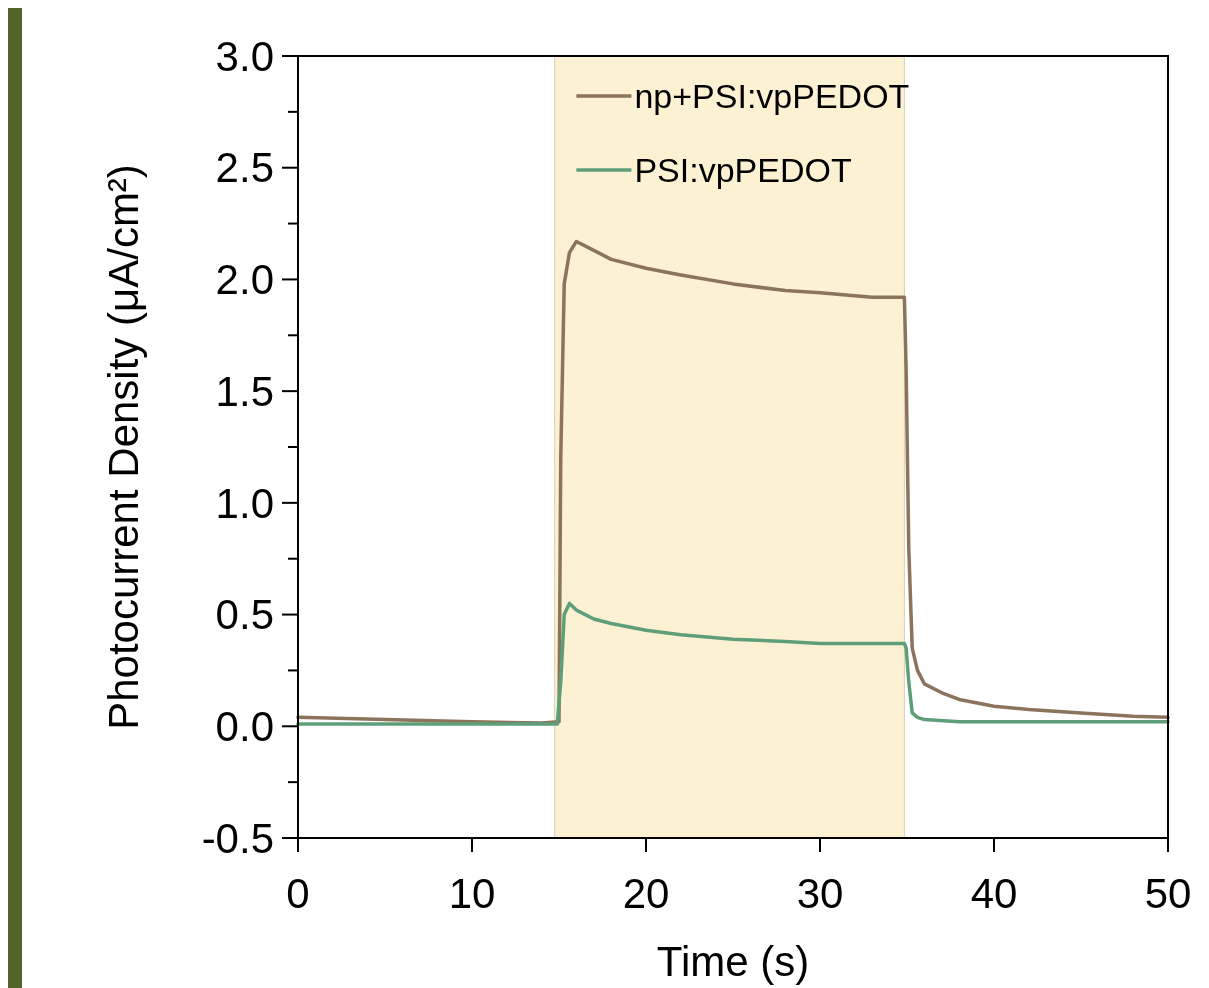 Image resolution: width=1209 pixels, height=988 pixels. I want to click on x-axis-title: Time (s), so click(733, 961).